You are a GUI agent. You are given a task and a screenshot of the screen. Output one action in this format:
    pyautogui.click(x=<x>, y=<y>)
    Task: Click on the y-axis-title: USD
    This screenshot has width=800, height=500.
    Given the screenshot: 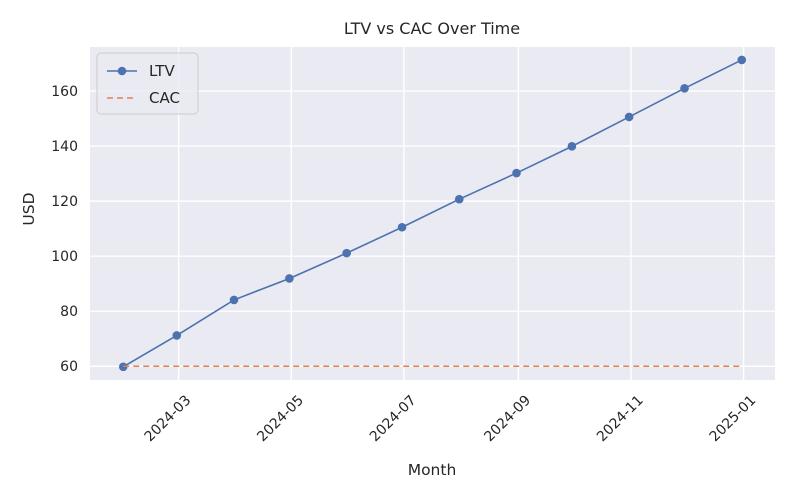 What is the action you would take?
    pyautogui.click(x=29, y=208)
    